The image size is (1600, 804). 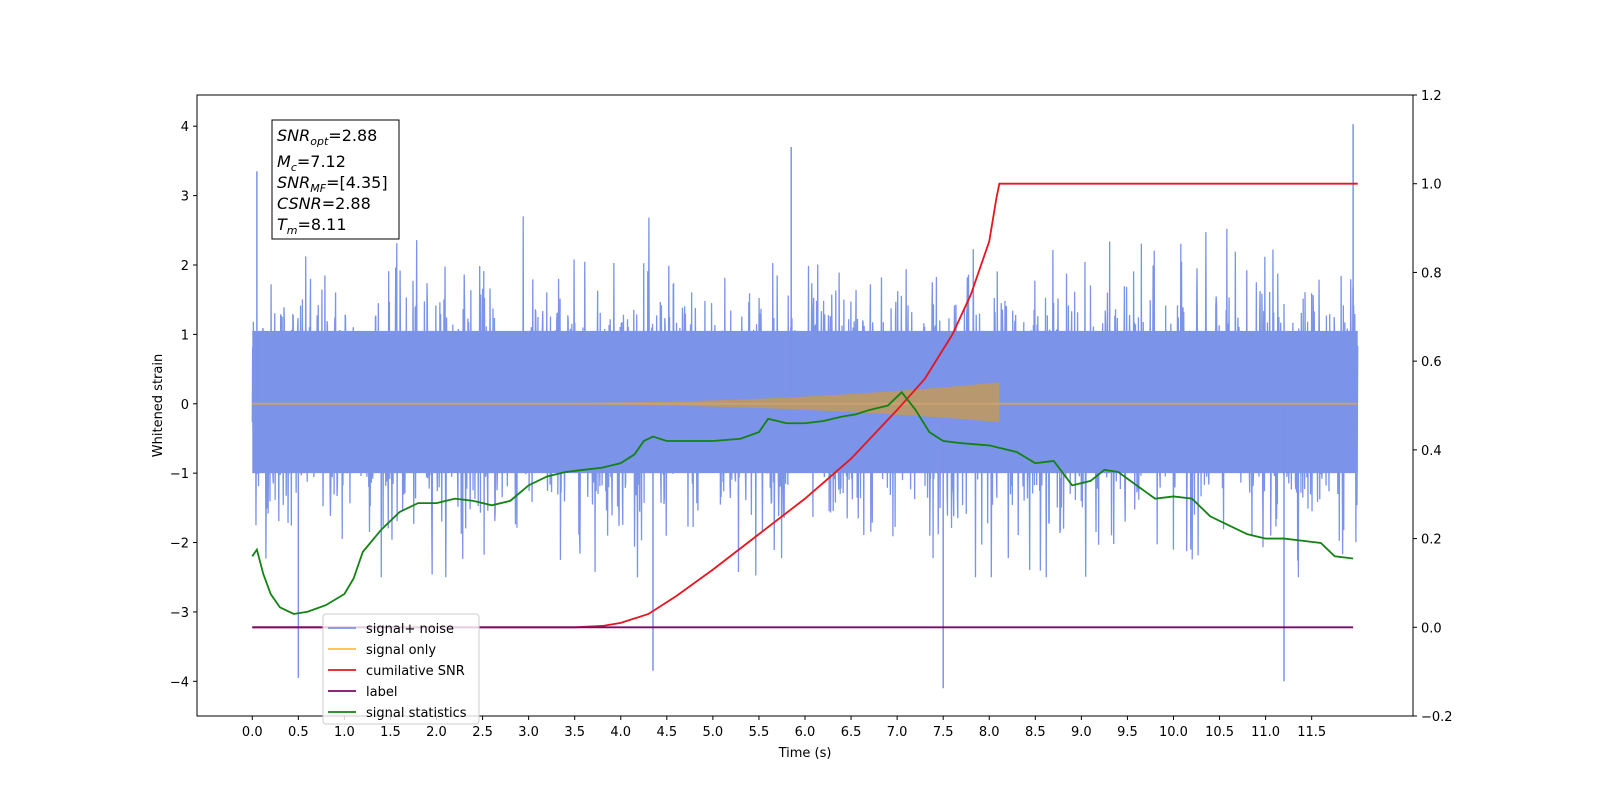 I want to click on signal-layer, so click(x=805, y=402).